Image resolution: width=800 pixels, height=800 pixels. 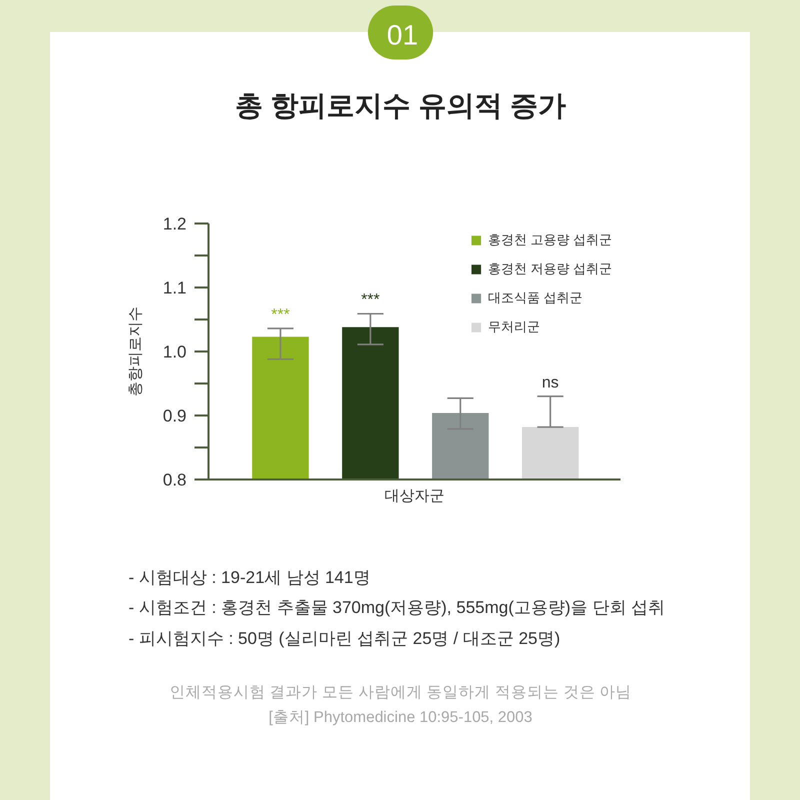 I want to click on text: [출처] Phytomedicine 10:95-105, 2003, so click(x=400, y=717).